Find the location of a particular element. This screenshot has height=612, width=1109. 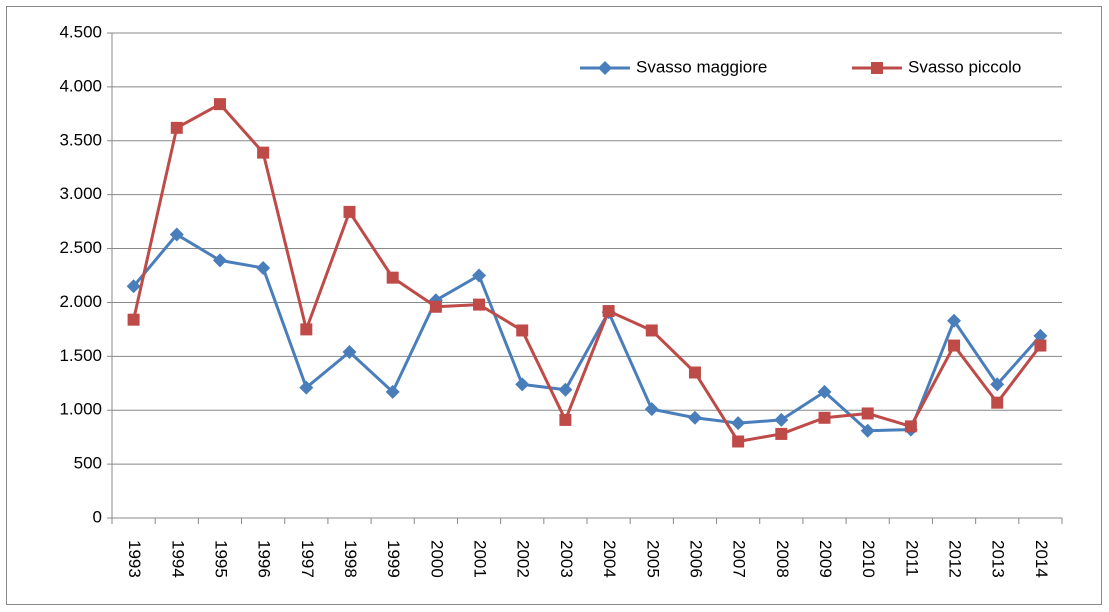

x-tick-label: 2003 is located at coordinates (566, 559).